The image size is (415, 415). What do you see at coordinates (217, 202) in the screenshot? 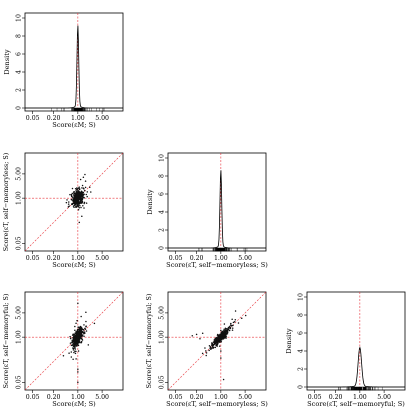
I see `plot-frame` at bounding box center [217, 202].